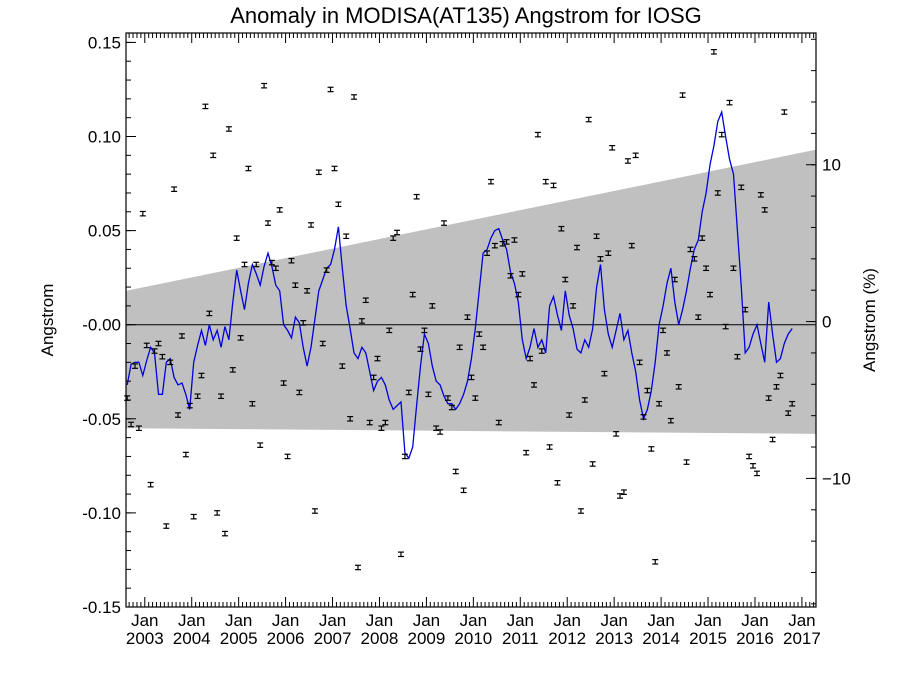 The width and height of the screenshot is (900, 675). What do you see at coordinates (520, 638) in the screenshot?
I see `x-tick-year-label: 2011` at bounding box center [520, 638].